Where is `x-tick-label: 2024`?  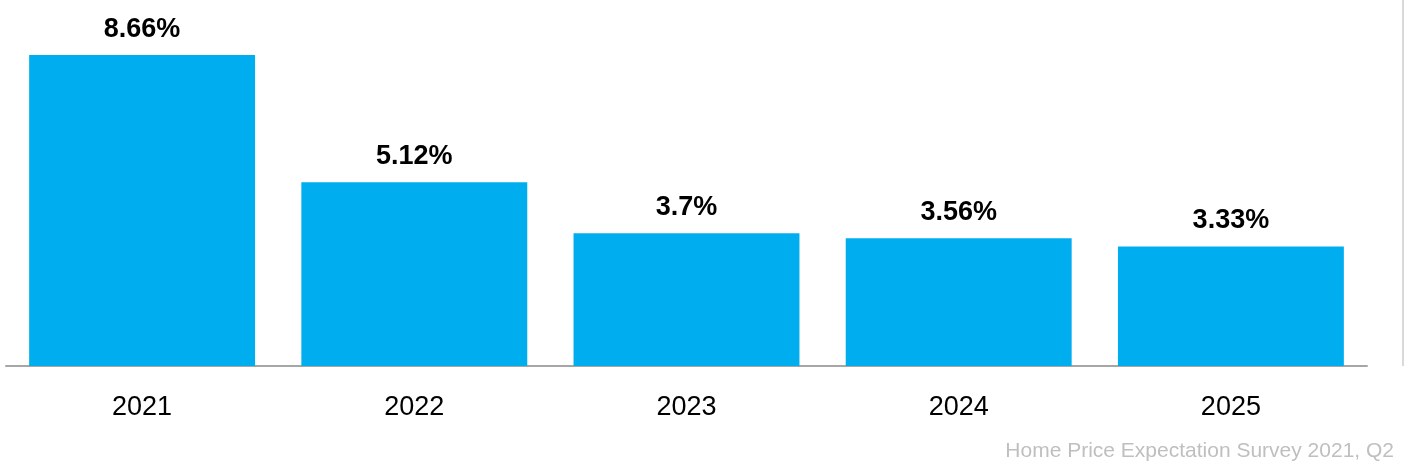
x-tick-label: 2024 is located at coordinates (958, 405).